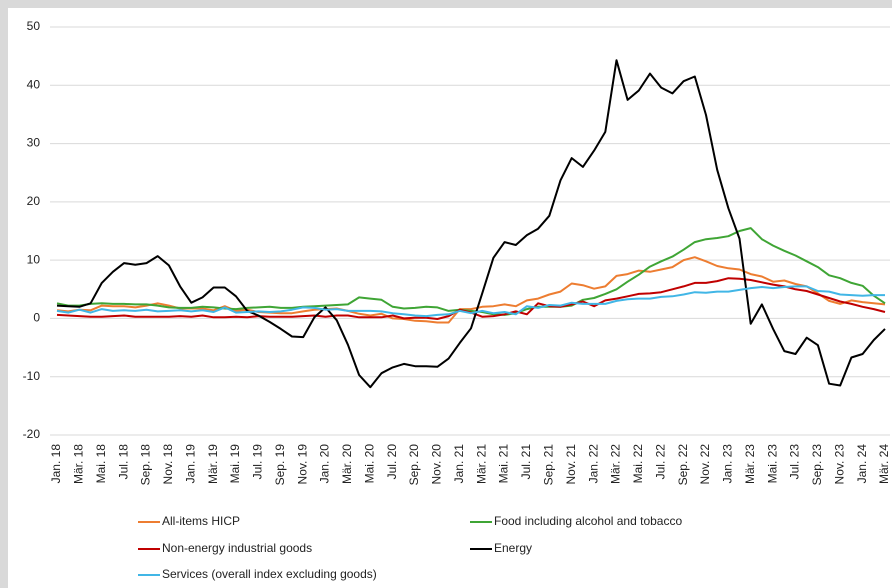 Image resolution: width=892 pixels, height=588 pixels. I want to click on x-tick-label: Nov. 21, so click(571, 464).